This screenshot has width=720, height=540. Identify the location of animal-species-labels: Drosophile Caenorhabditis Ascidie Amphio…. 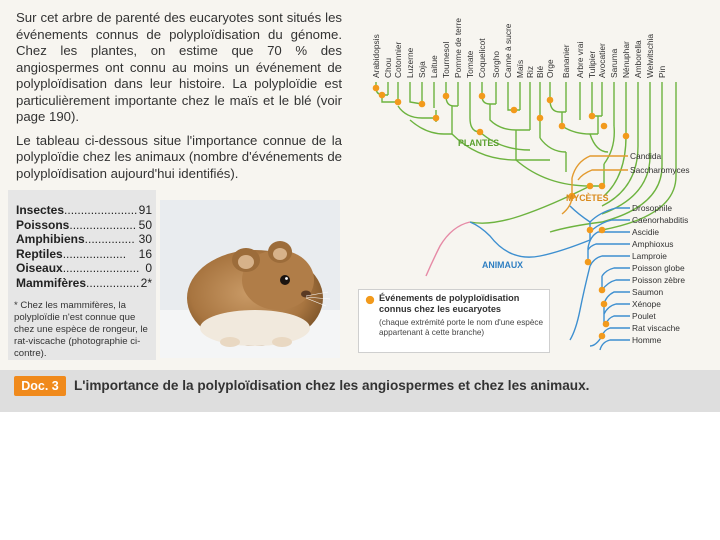
(660, 274).